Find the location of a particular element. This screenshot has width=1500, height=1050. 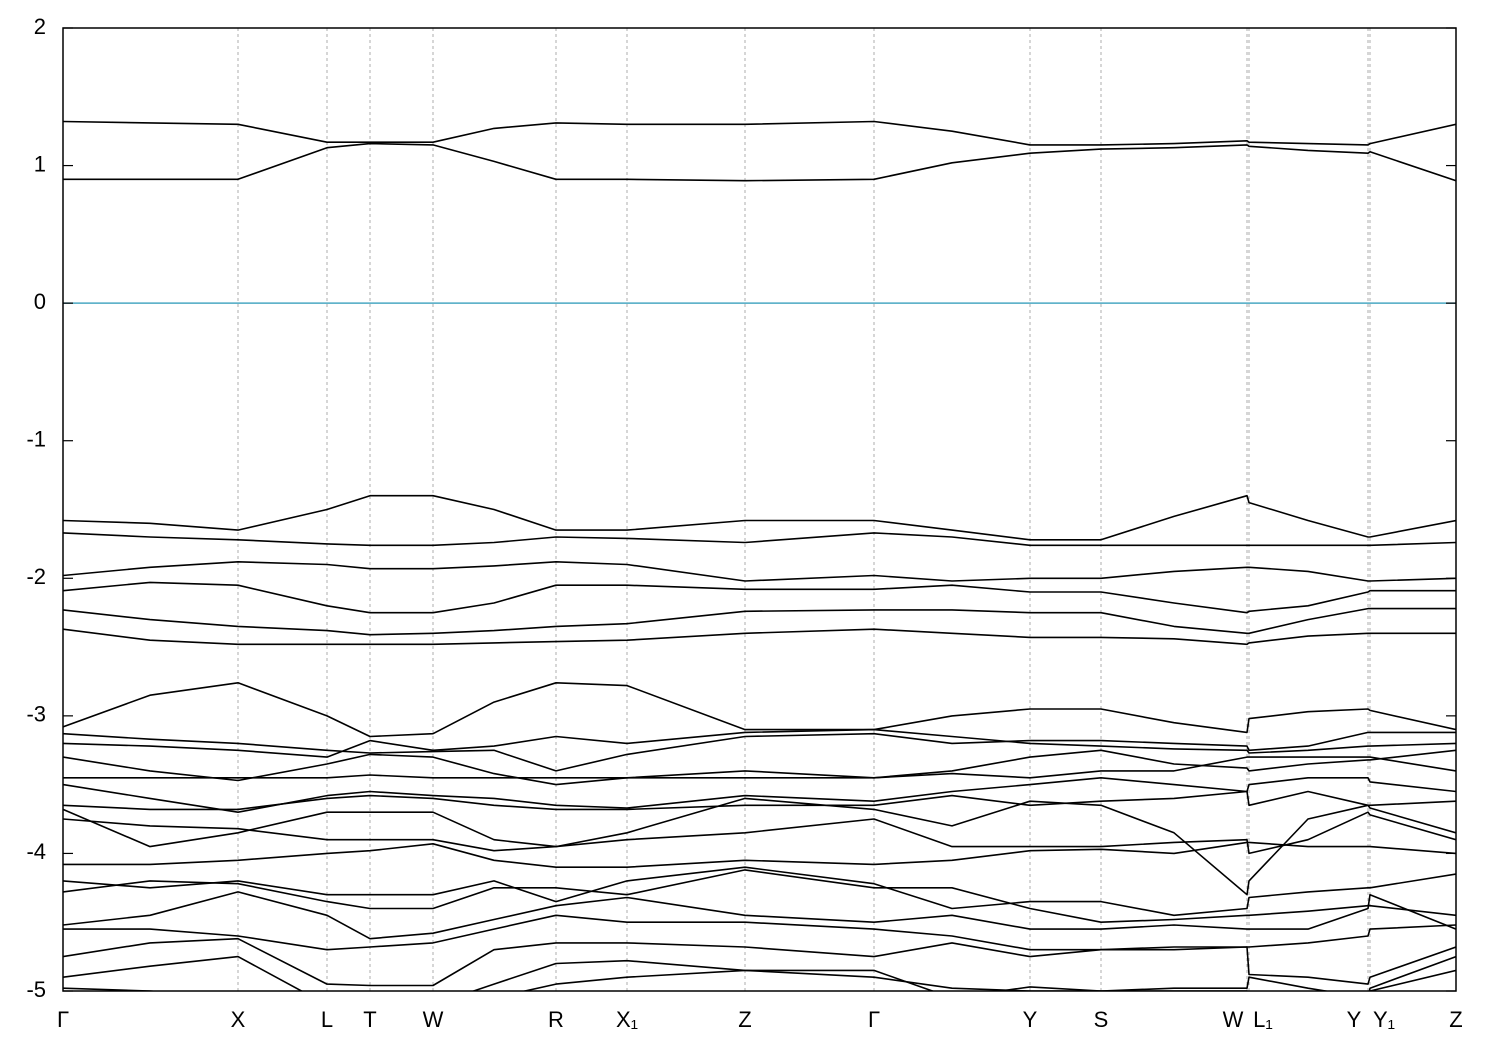

y-tick-label: -2 is located at coordinates (36, 576).